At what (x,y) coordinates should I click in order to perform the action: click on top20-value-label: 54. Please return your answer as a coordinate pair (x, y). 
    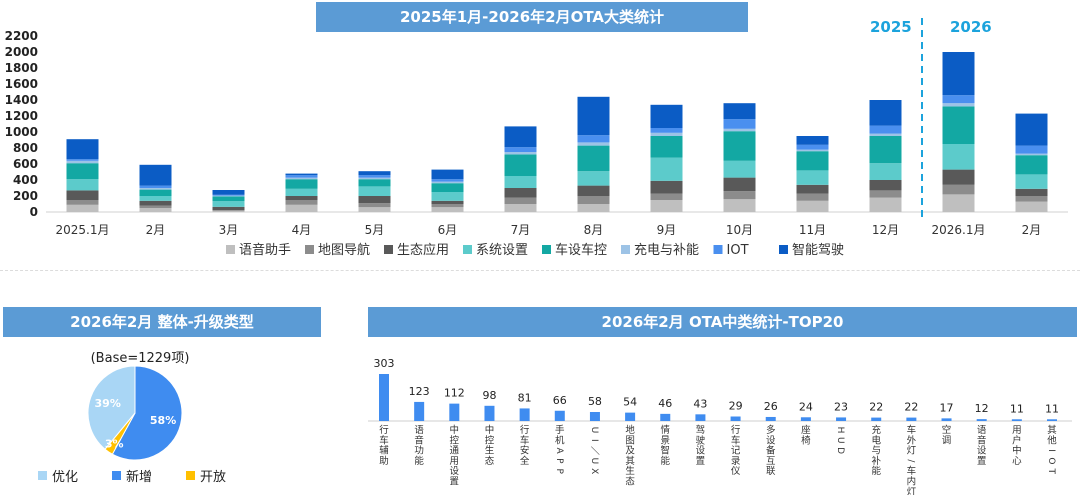
    Looking at the image, I should click on (630, 402).